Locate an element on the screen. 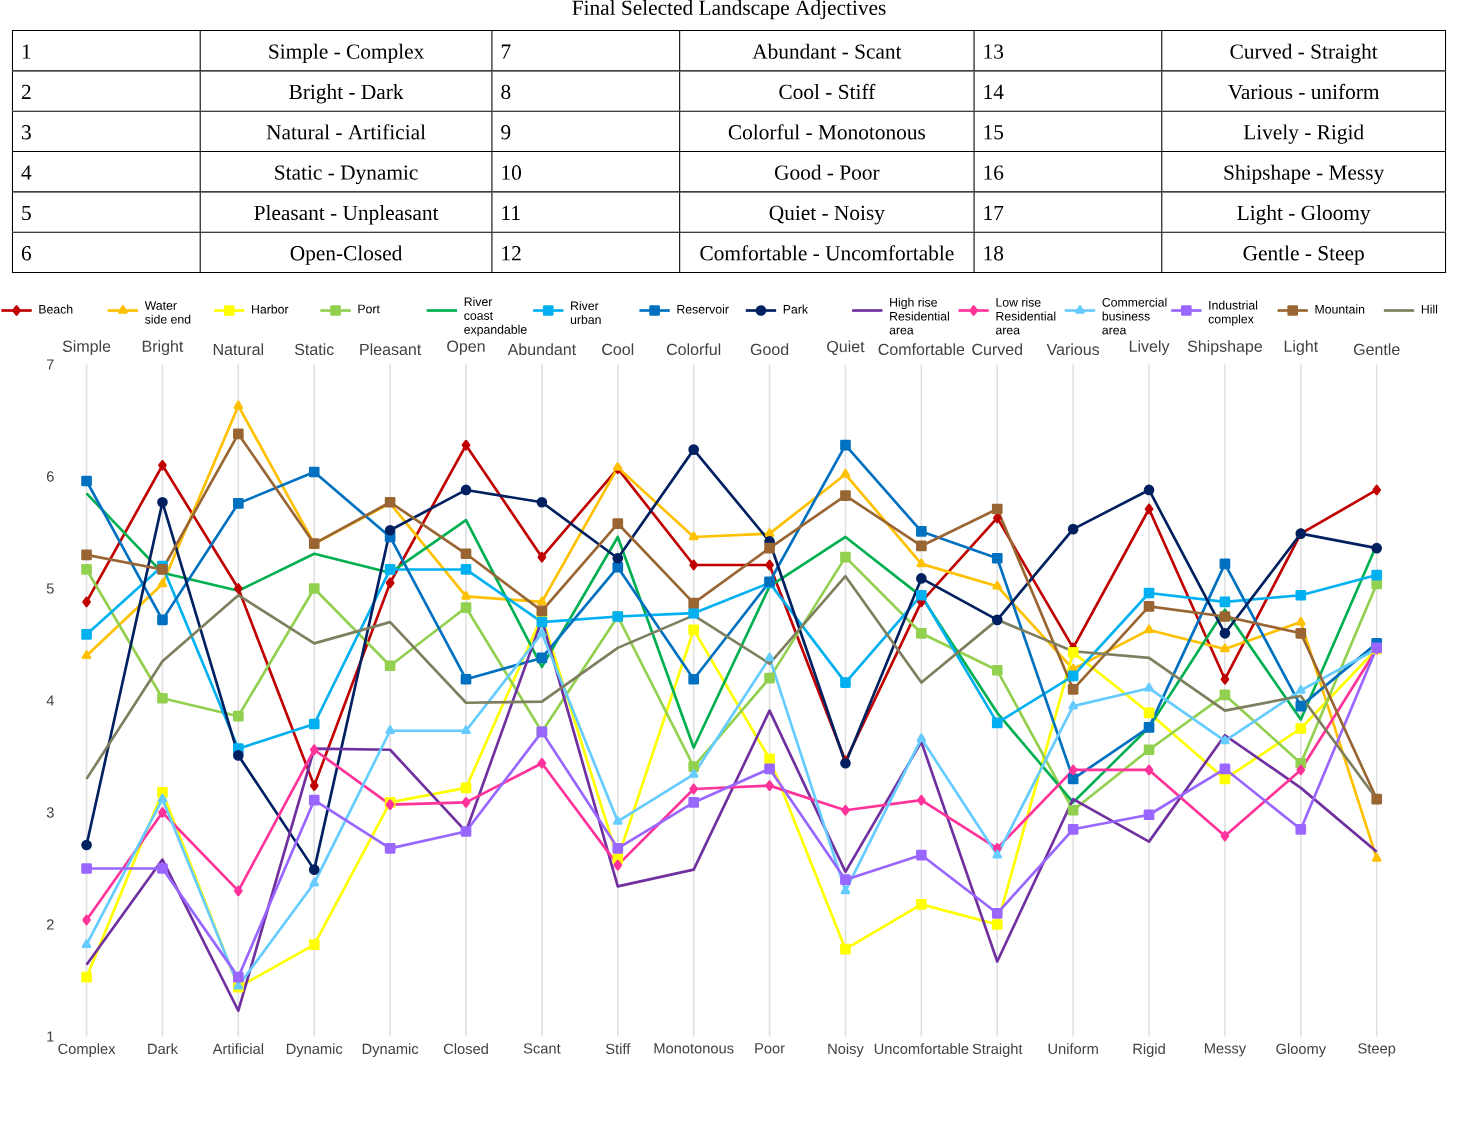 The width and height of the screenshot is (1458, 1132). text: Gentle is located at coordinates (1376, 349).